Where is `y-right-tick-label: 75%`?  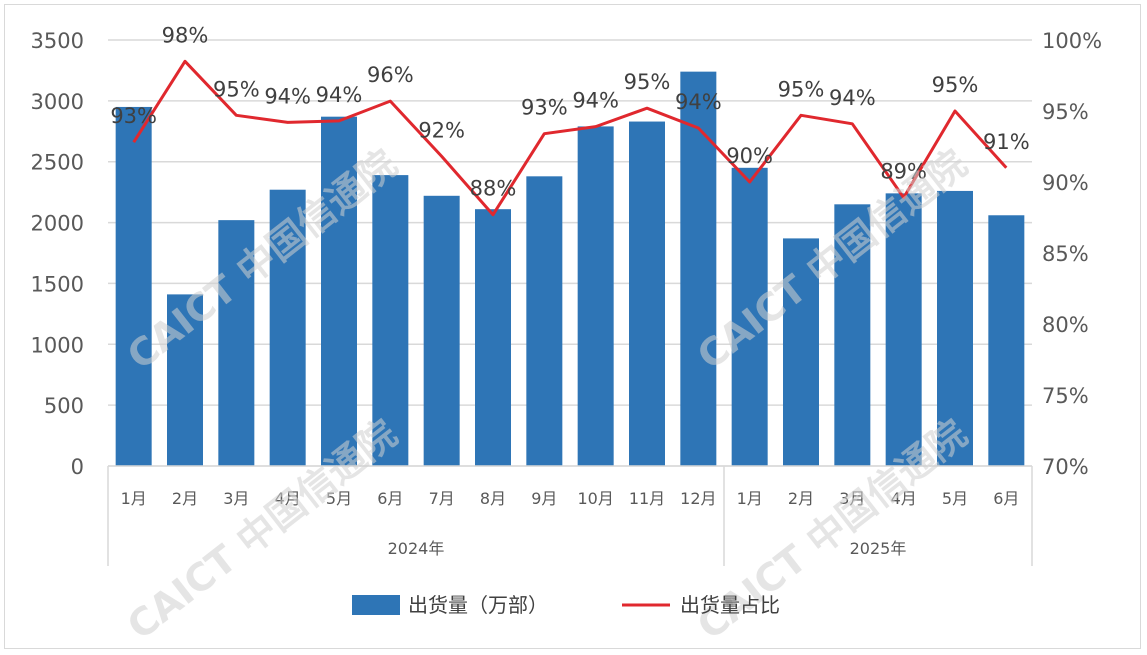 y-right-tick-label: 75% is located at coordinates (1065, 396).